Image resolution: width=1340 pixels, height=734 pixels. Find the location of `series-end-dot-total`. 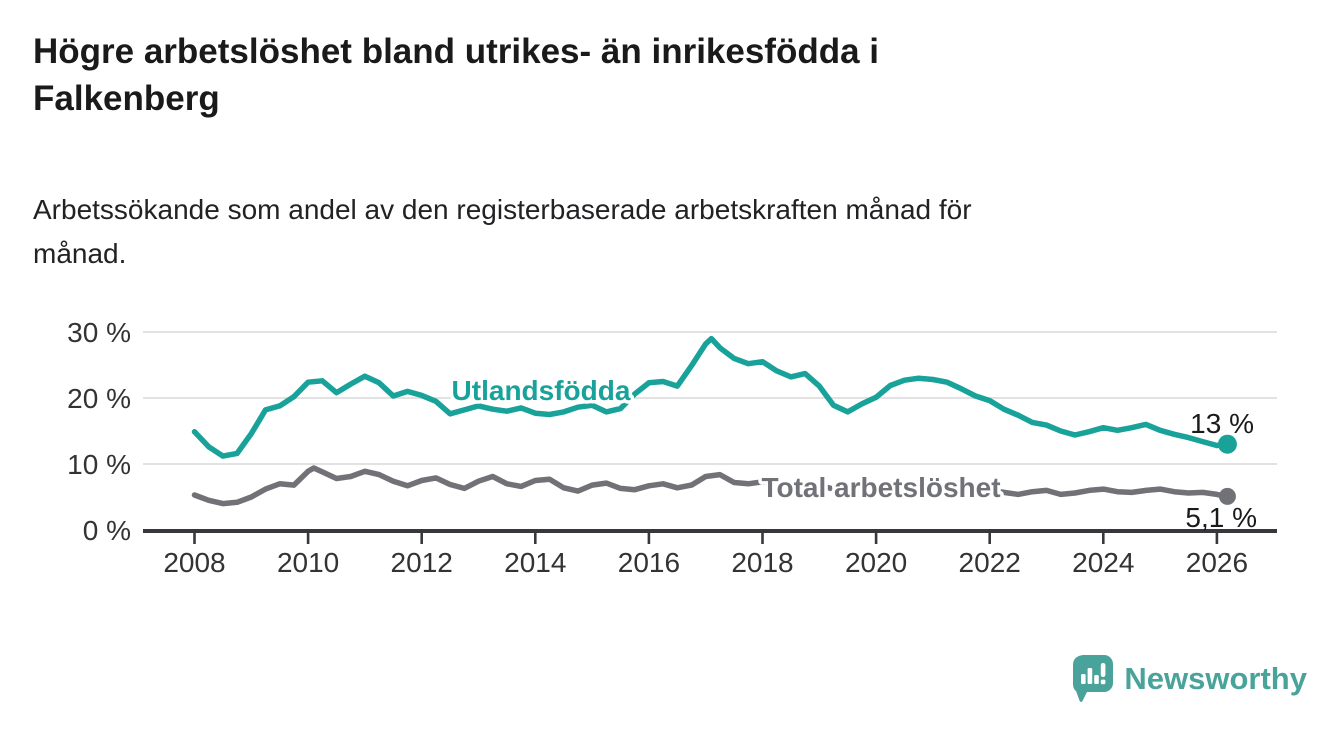

series-end-dot-total is located at coordinates (1227, 496).